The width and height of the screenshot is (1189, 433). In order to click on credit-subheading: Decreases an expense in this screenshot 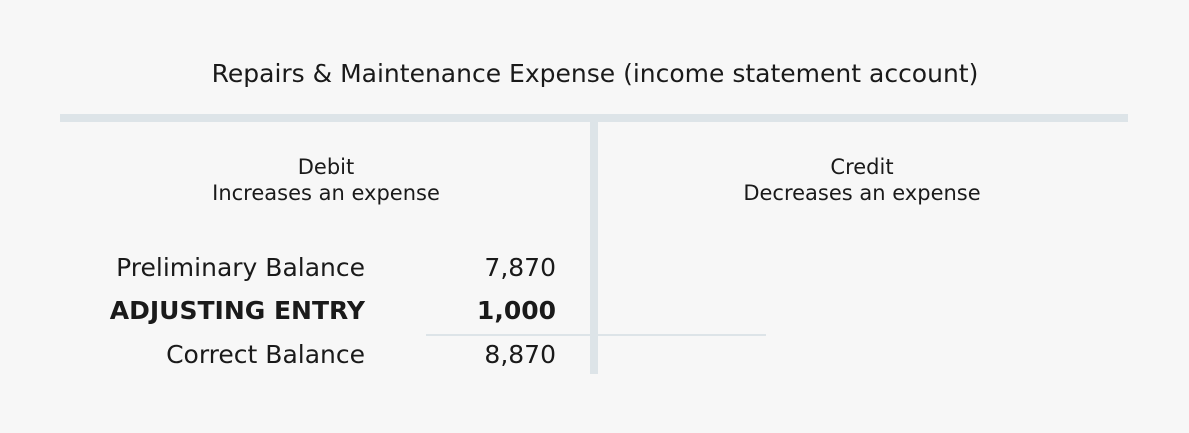, I will do `click(861, 193)`.